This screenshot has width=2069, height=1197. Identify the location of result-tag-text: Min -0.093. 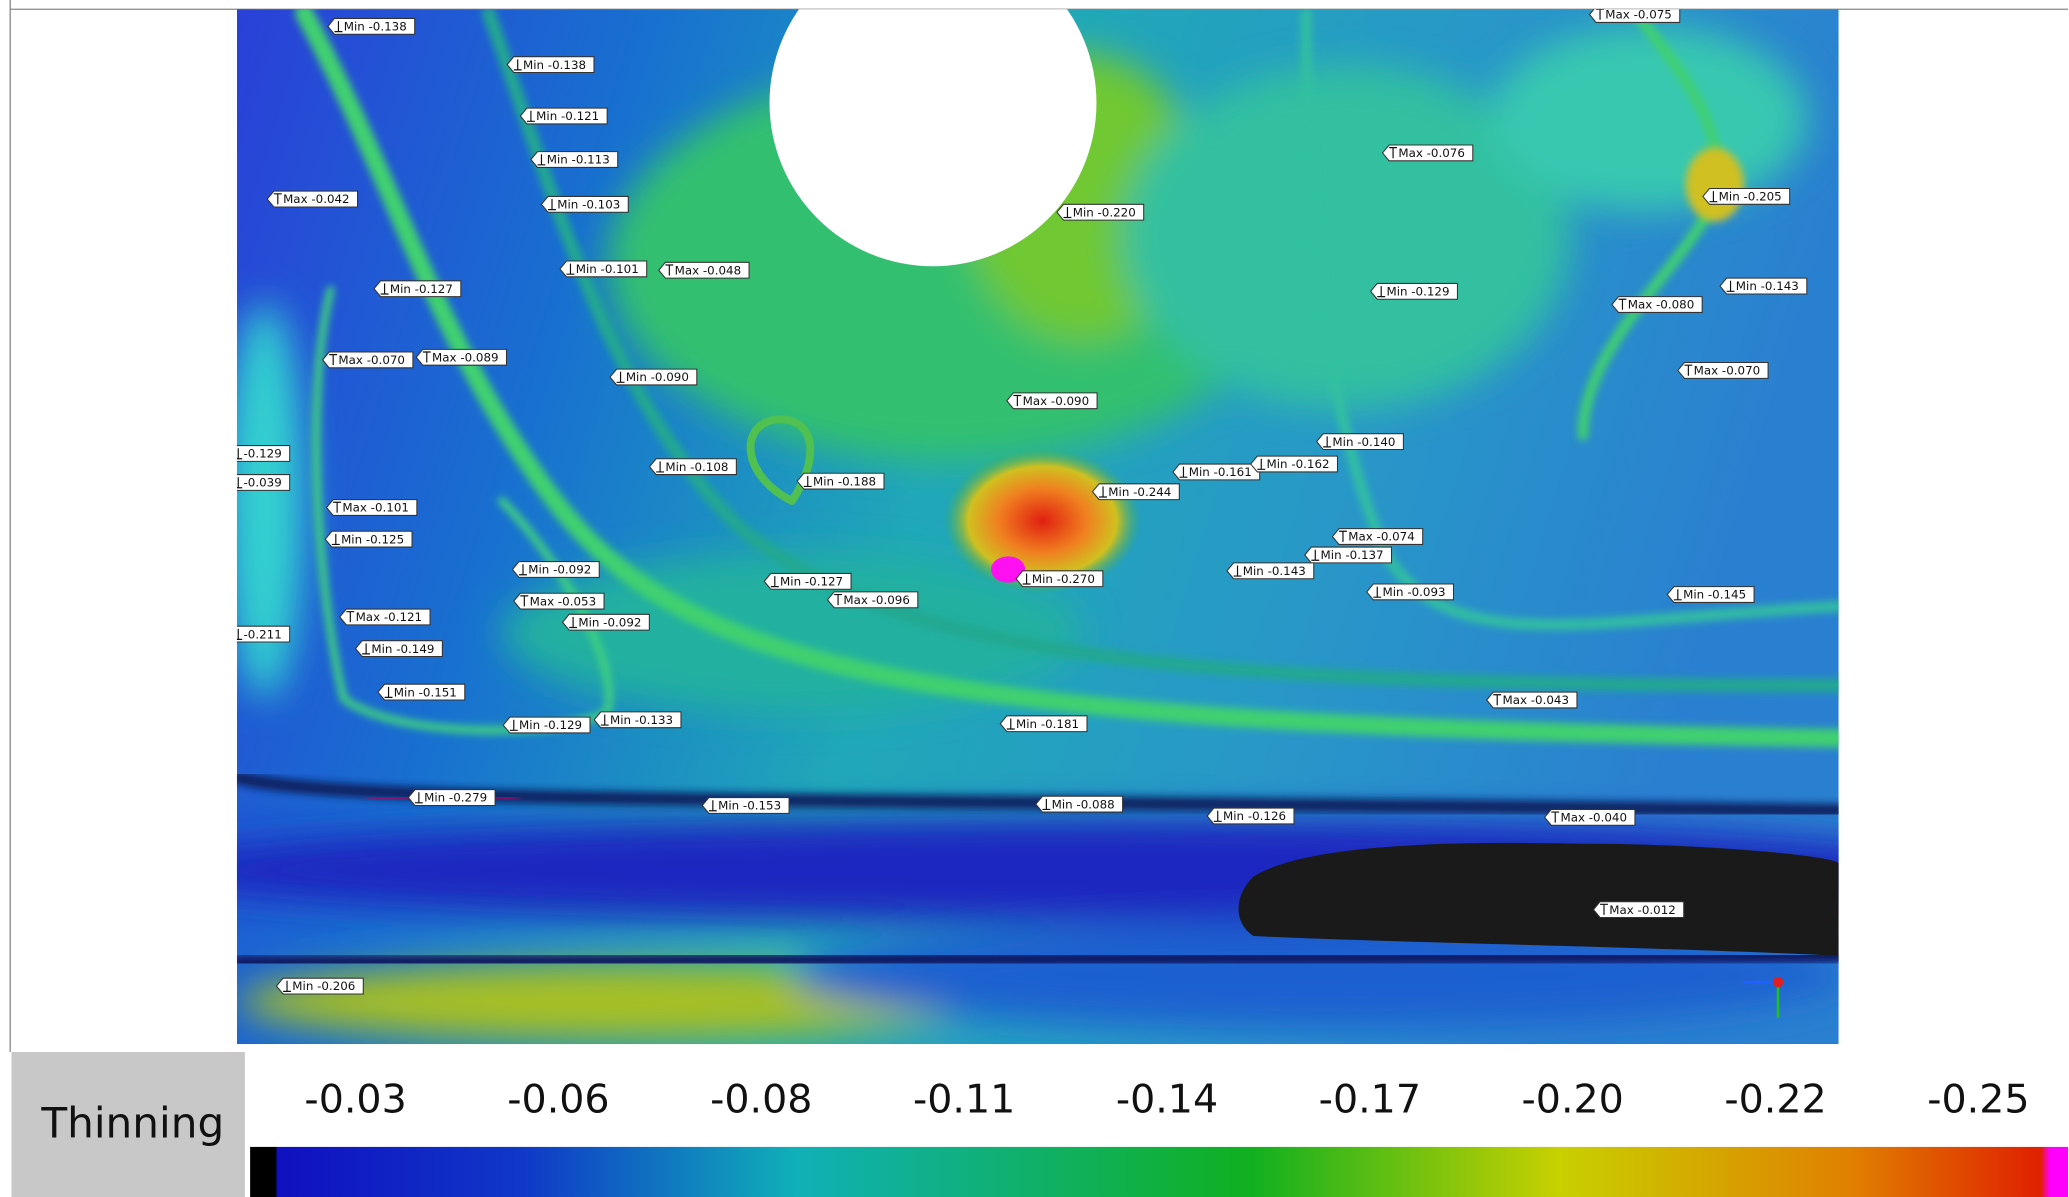
(1414, 592).